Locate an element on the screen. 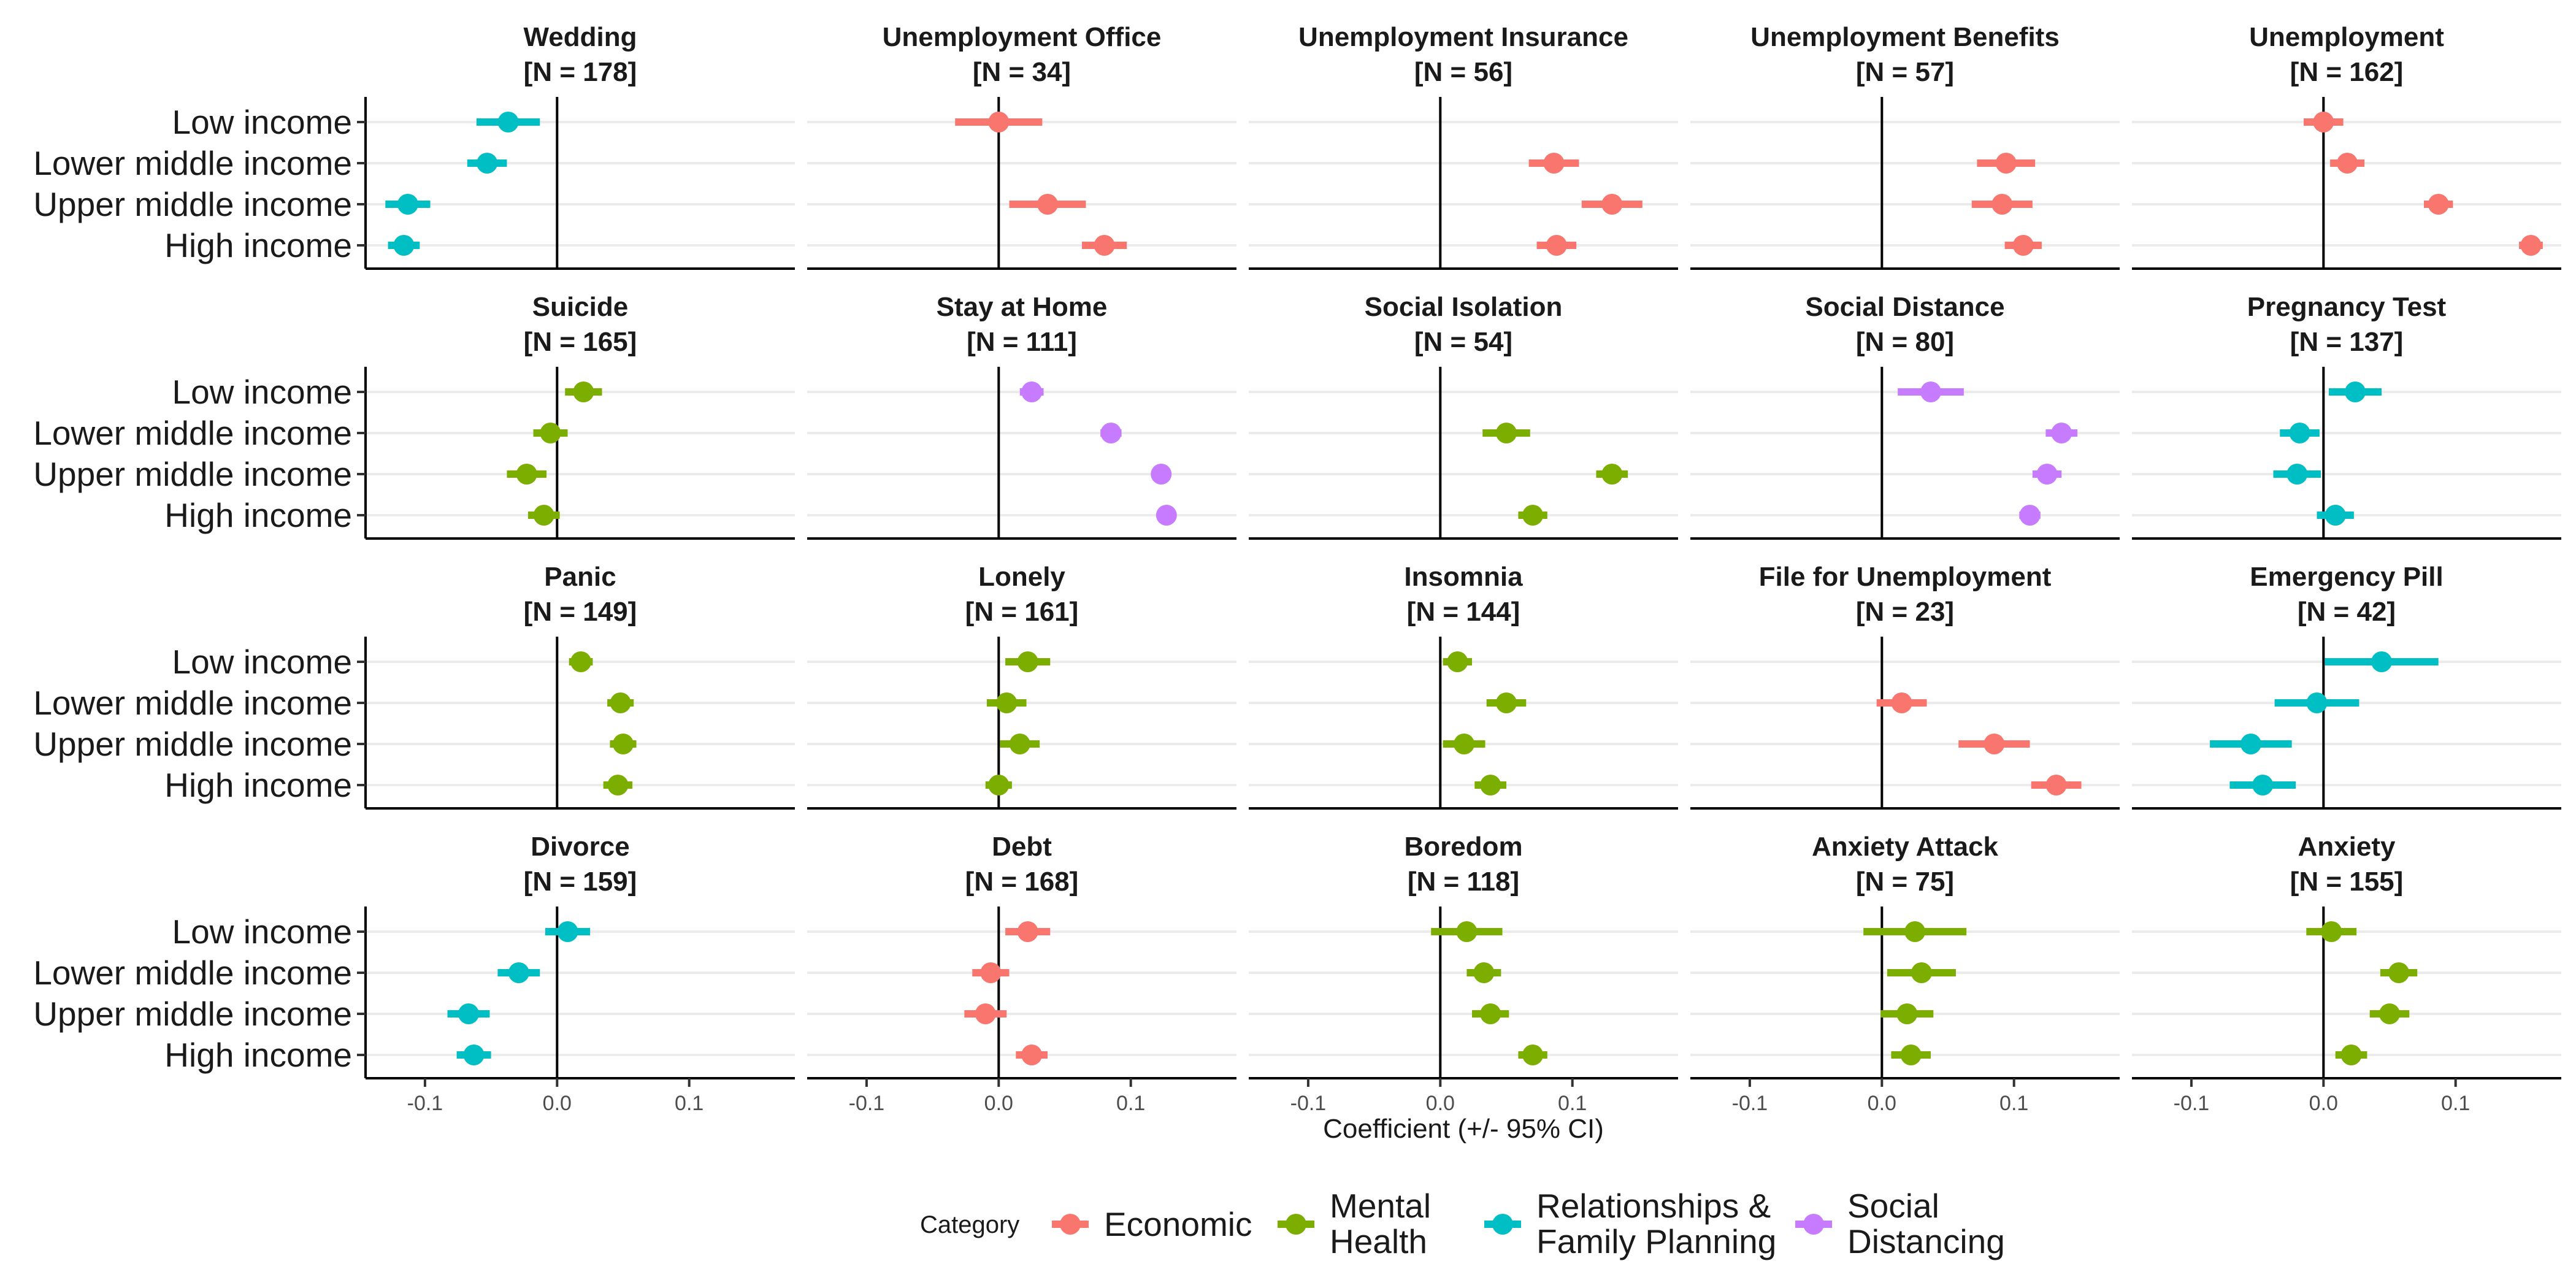 The image size is (2576, 1288). legend-label: Mental is located at coordinates (1380, 1206).